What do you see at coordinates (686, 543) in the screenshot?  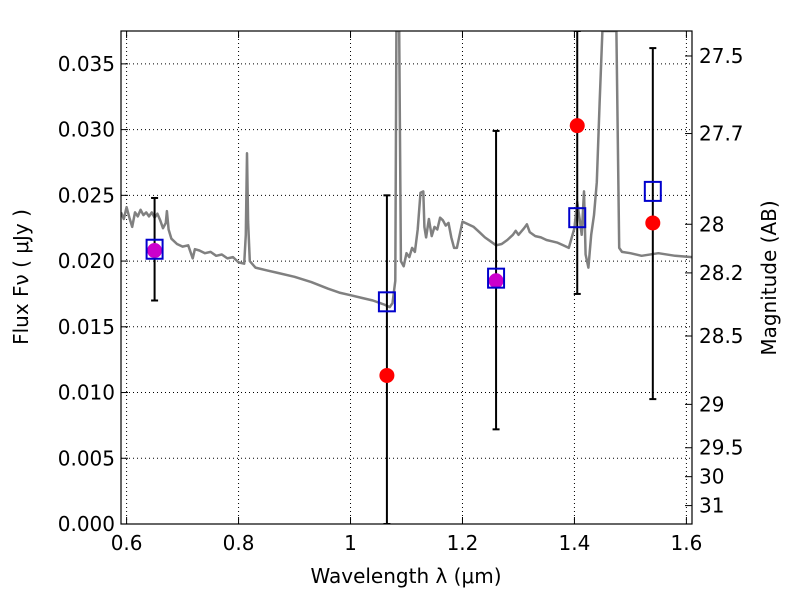 I see `x-tick-label: 1.6` at bounding box center [686, 543].